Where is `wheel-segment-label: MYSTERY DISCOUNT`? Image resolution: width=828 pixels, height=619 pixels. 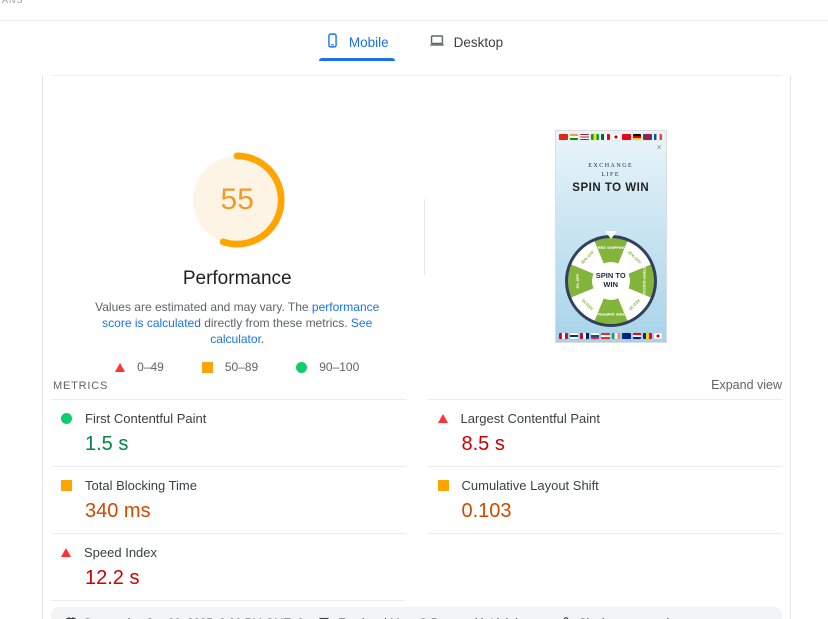
wheel-segment-label: MYSTERY DISCOUNT is located at coordinates (644, 281).